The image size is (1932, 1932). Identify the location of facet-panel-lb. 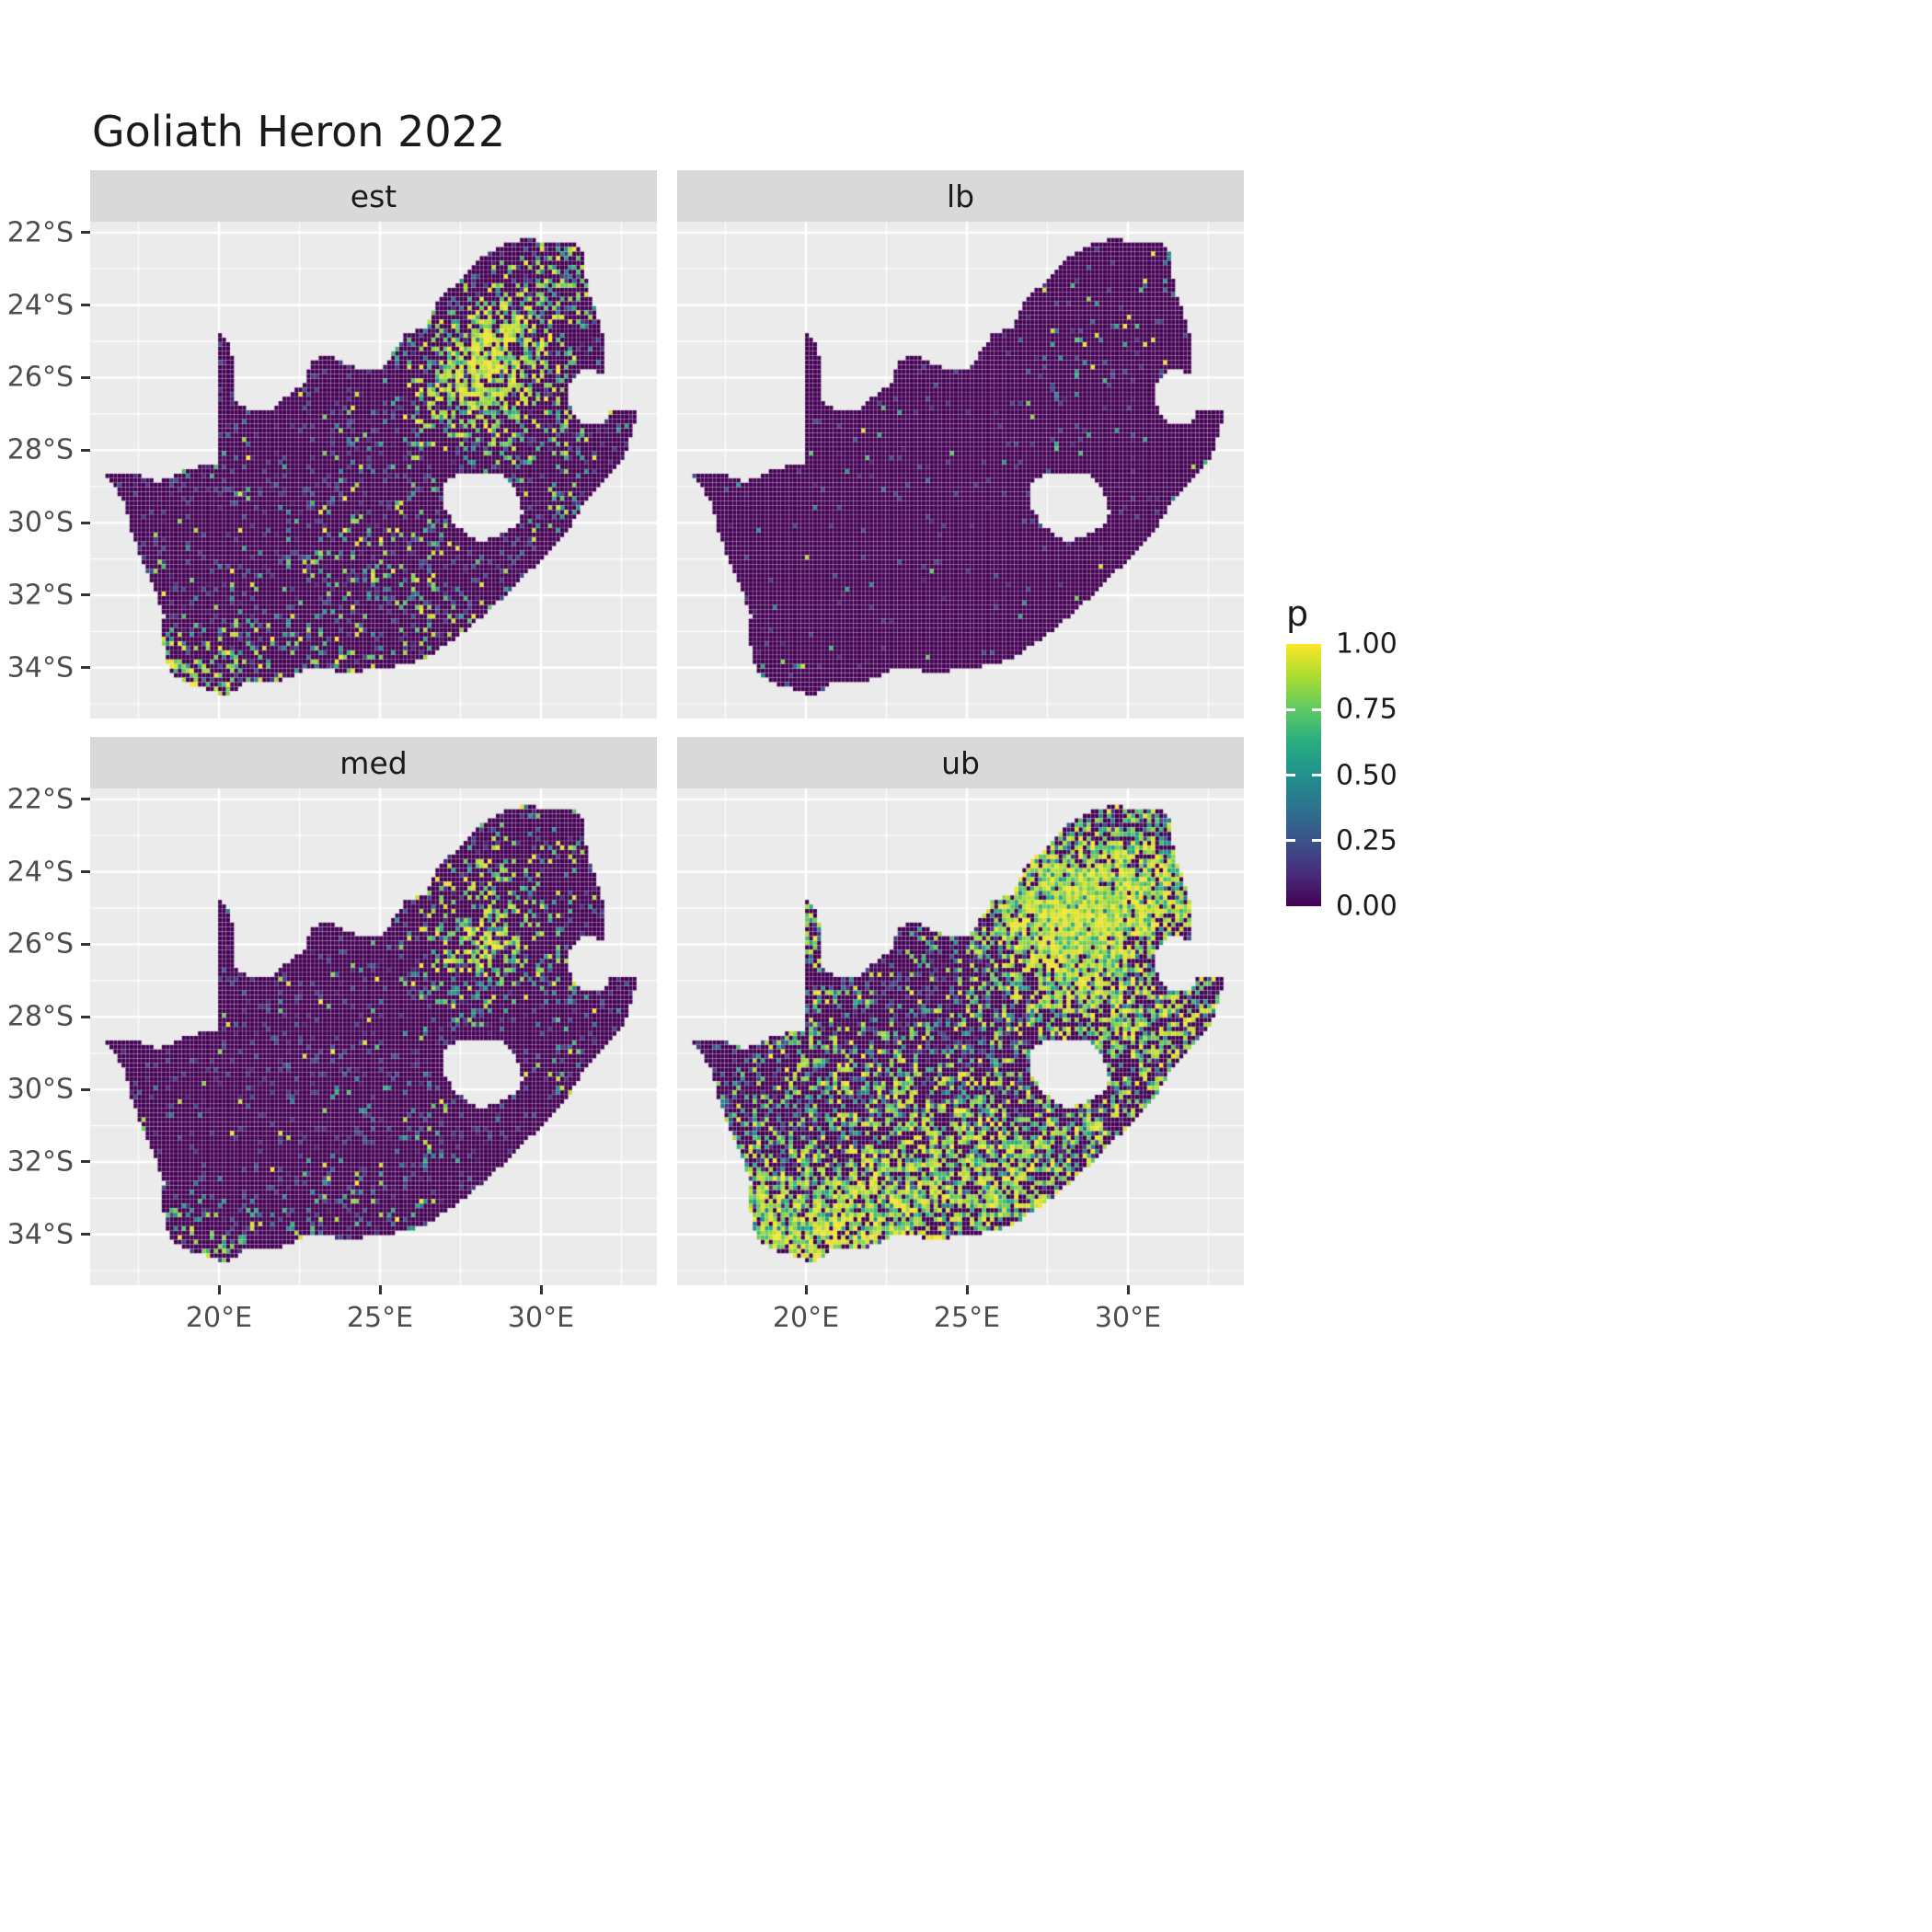
(960, 470).